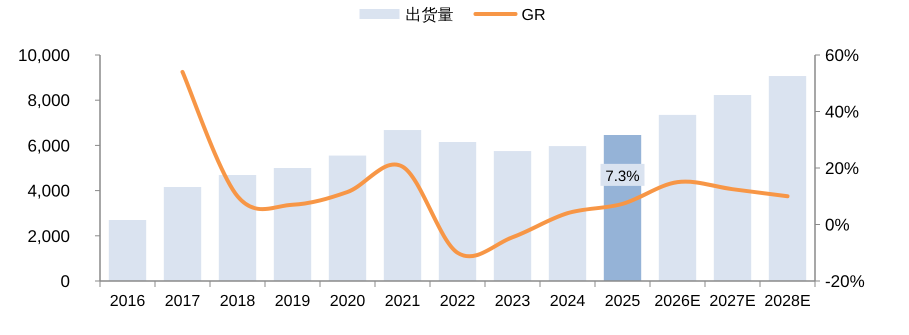 The height and width of the screenshot is (335, 909). I want to click on x-tick-label: 2017, so click(182, 301).